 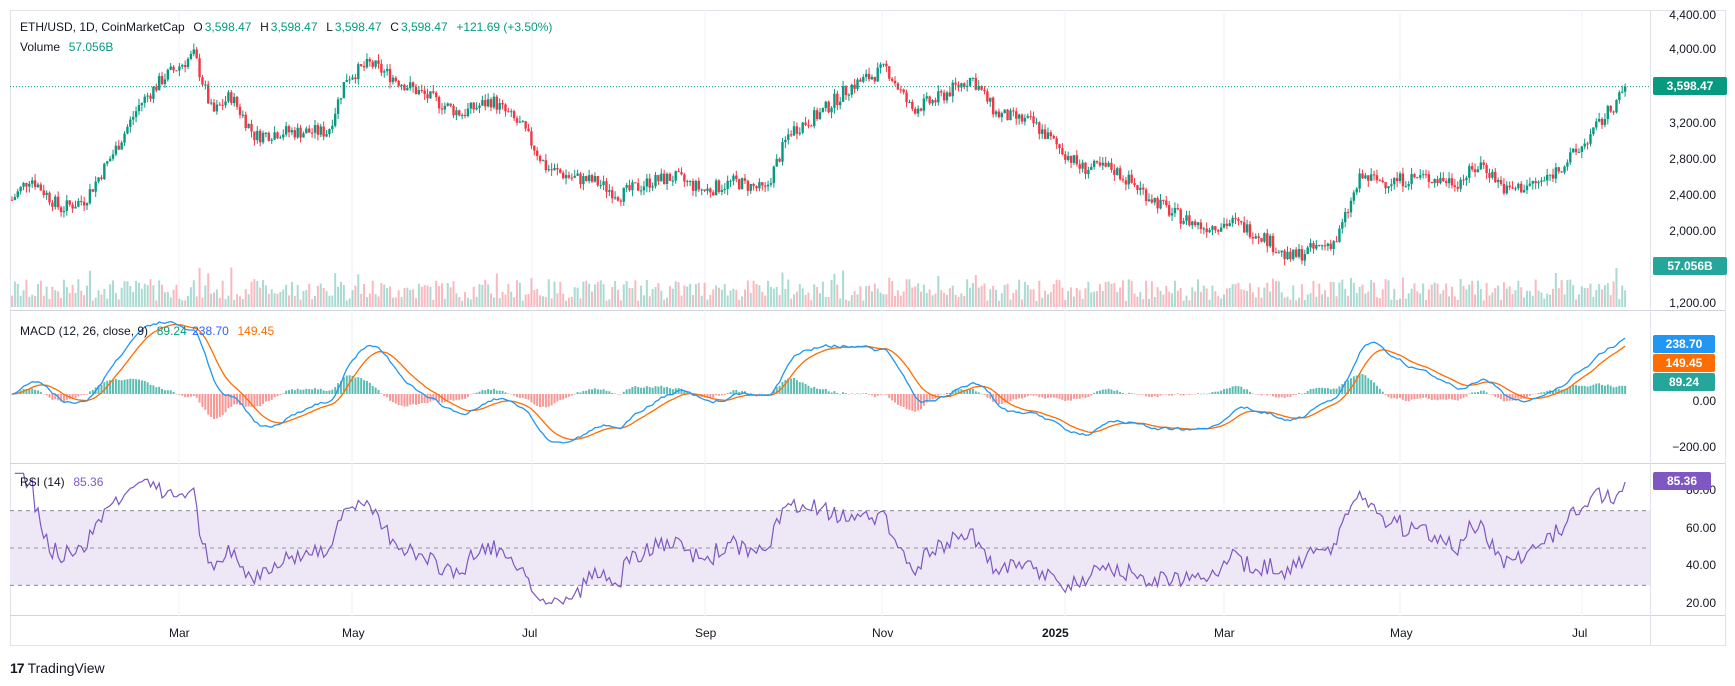 What do you see at coordinates (1692, 231) in the screenshot?
I see `price-tick: 2,000.00` at bounding box center [1692, 231].